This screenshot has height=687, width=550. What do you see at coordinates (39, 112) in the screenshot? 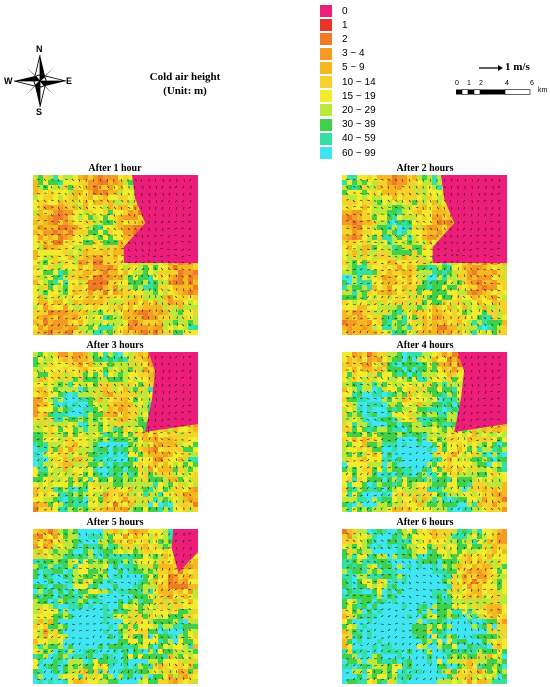
I see `compass-s: S` at bounding box center [39, 112].